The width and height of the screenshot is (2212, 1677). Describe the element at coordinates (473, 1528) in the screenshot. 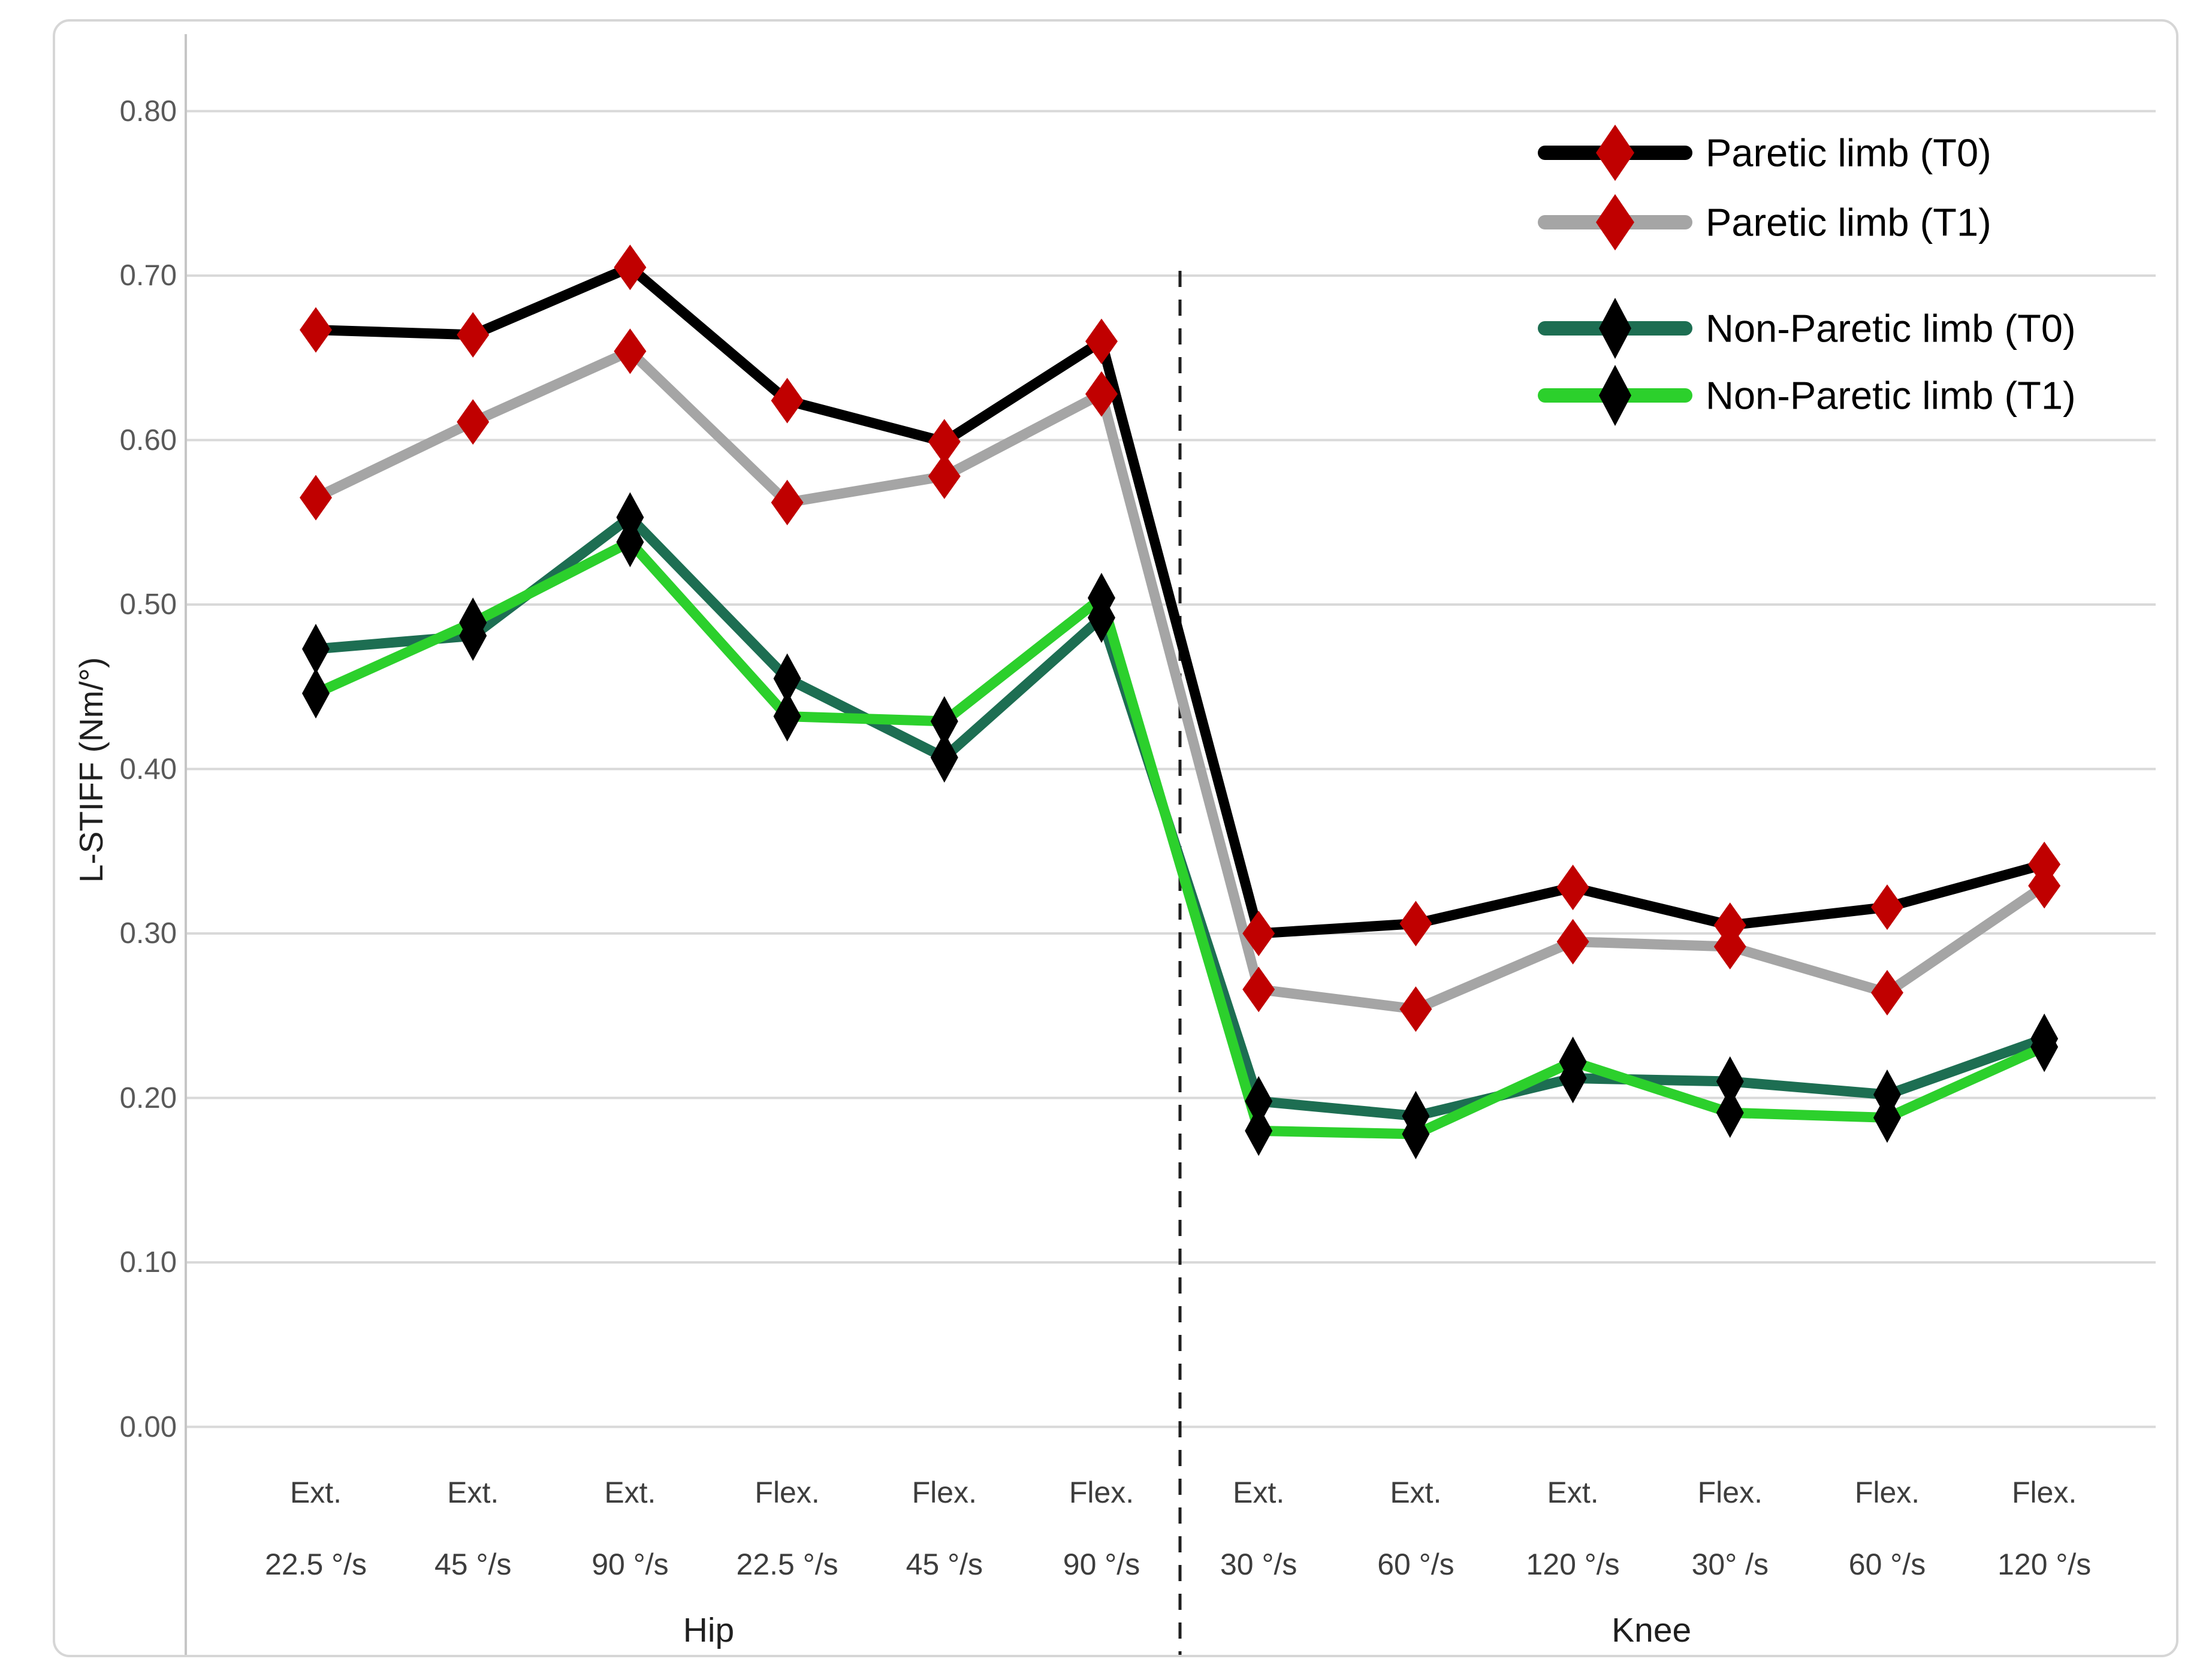

I see `x-category-label: Ext. 45 °/s` at that location.